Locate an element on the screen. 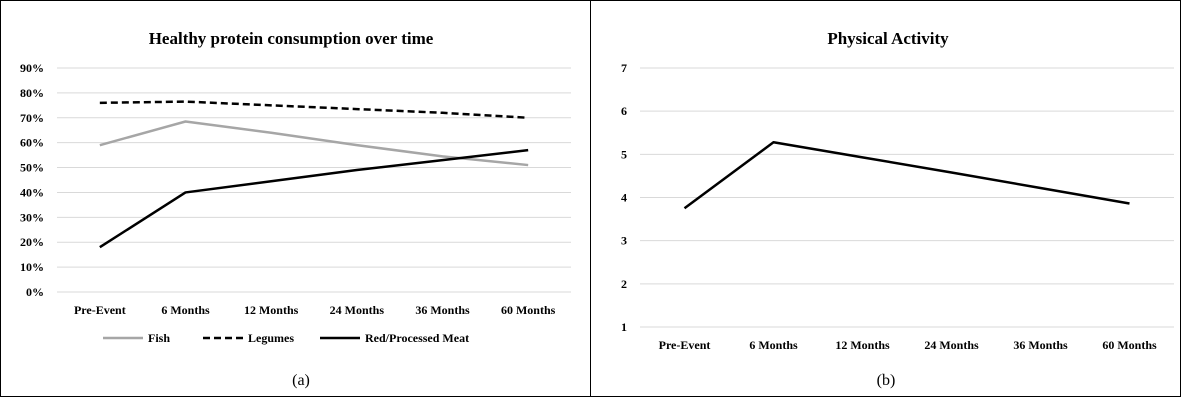 This screenshot has width=1181, height=403. y-tick-label: 90% is located at coordinates (32, 68).